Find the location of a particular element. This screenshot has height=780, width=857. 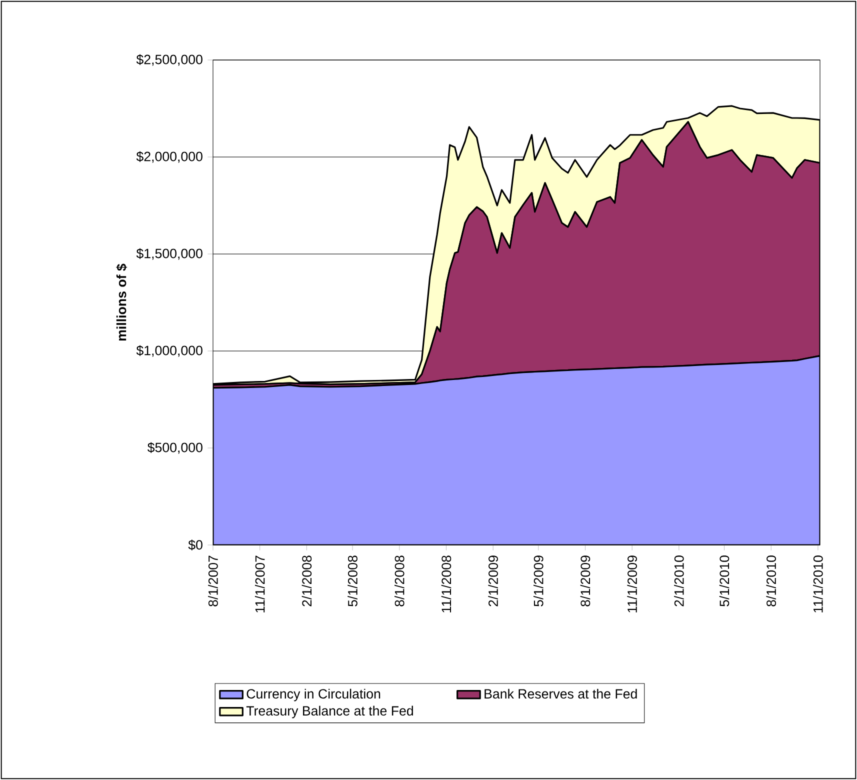

x-tick-label: 8/1/2007 is located at coordinates (213, 581).